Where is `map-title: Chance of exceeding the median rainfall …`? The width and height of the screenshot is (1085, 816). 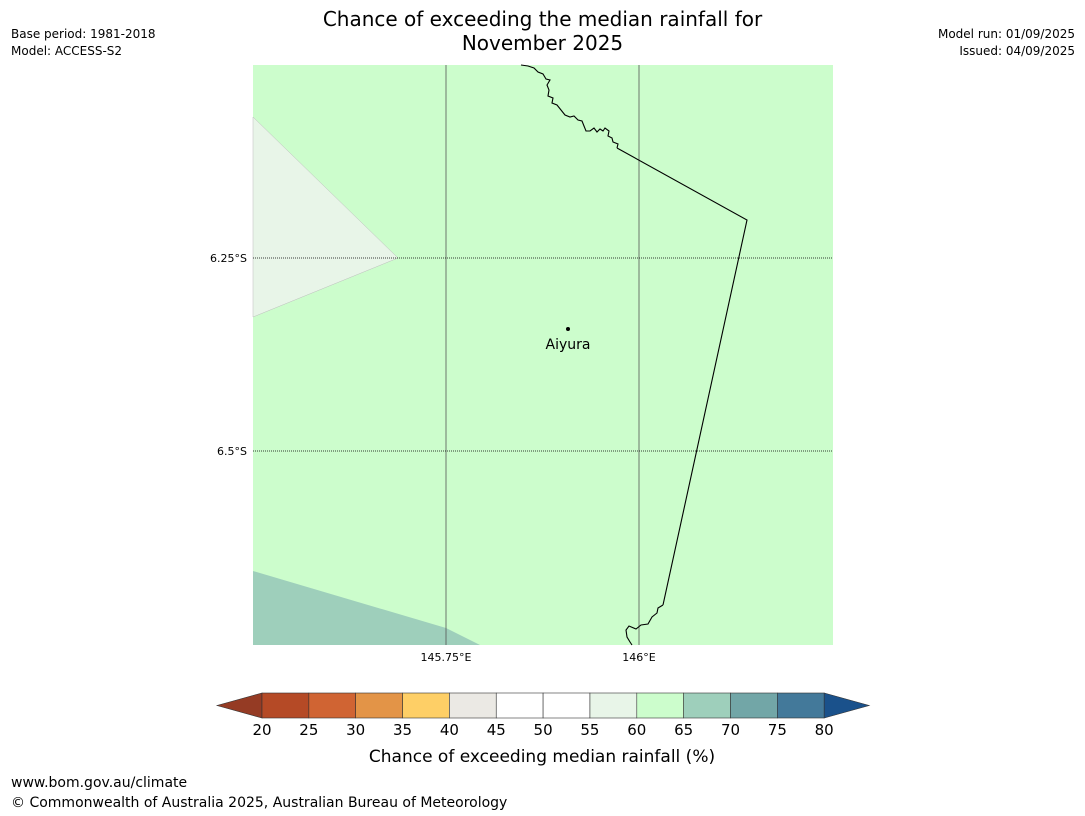 map-title: Chance of exceeding the median rainfall … is located at coordinates (542, 31).